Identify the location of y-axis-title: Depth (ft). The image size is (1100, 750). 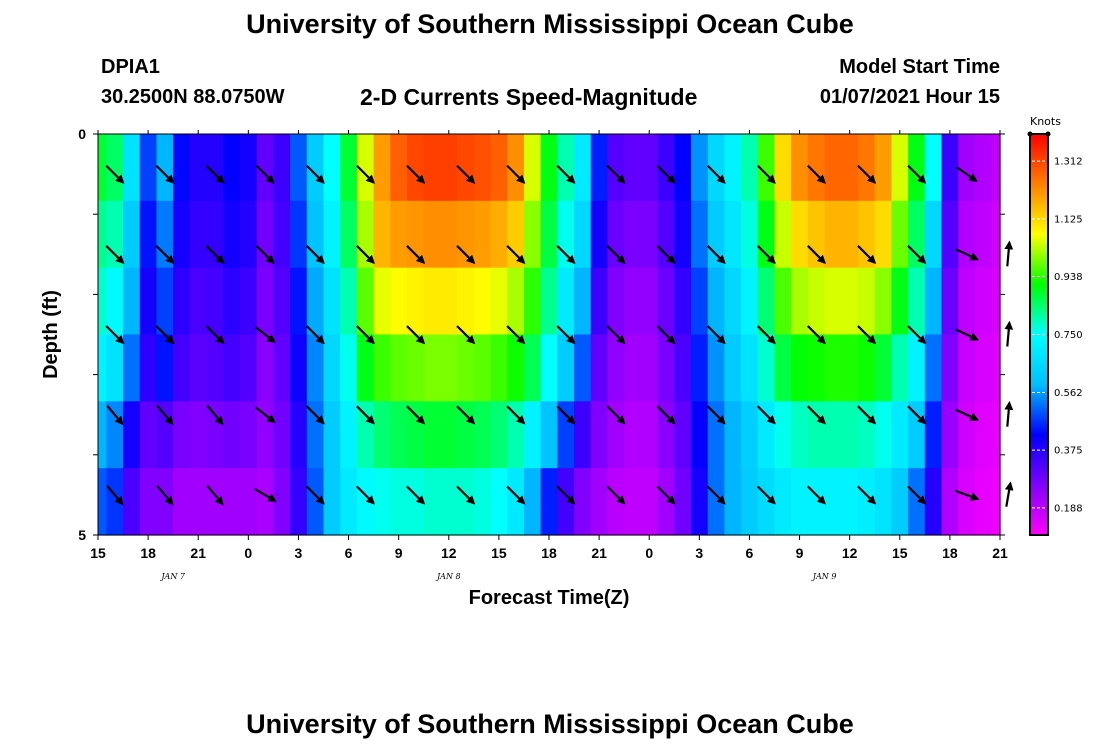
(51, 334).